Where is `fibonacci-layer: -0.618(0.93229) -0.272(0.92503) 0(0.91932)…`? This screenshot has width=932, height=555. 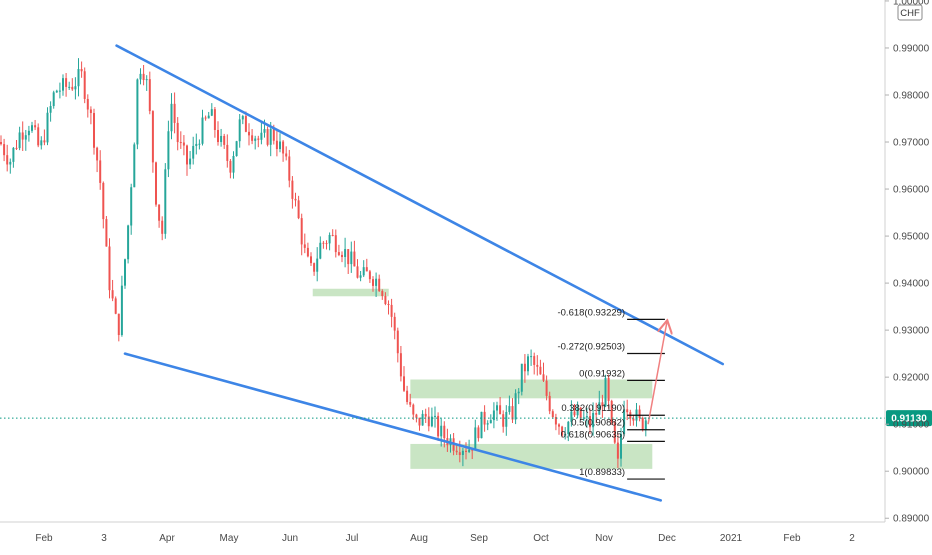
fibonacci-layer: -0.618(0.93229) -0.272(0.92503) 0(0.91932)… is located at coordinates (612, 393).